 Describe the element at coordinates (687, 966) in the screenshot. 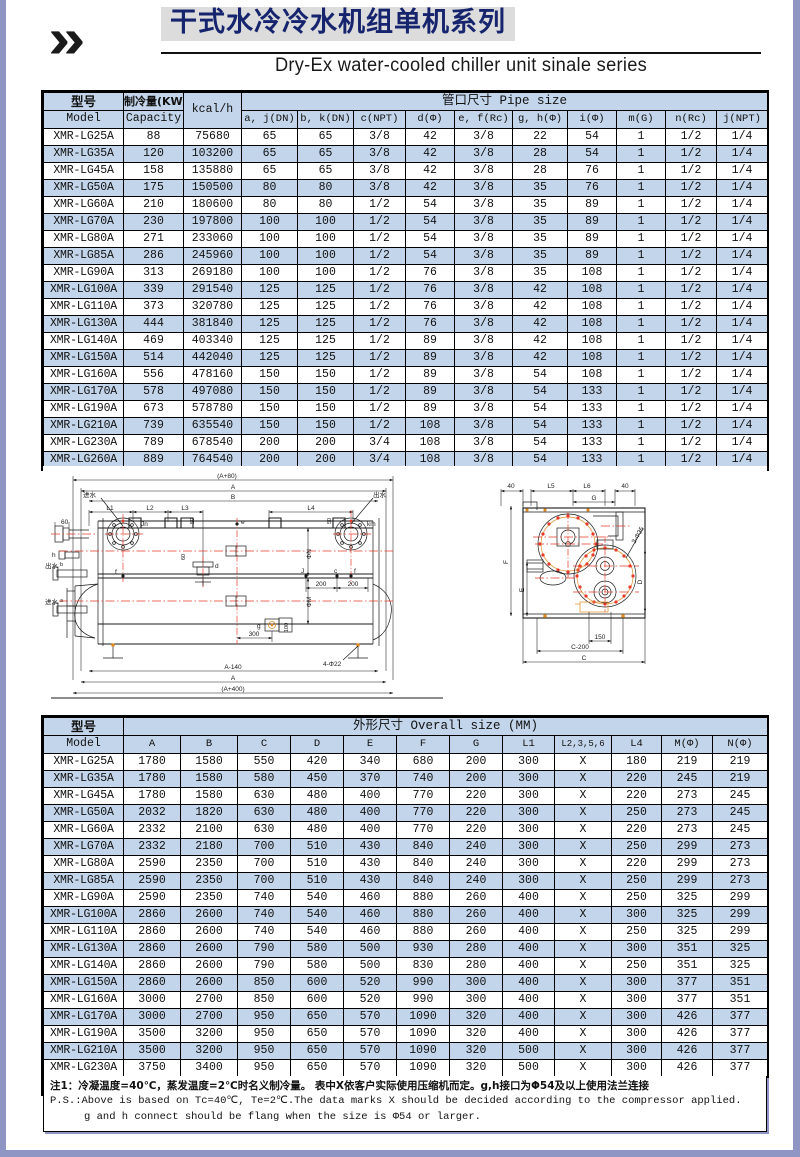

I see `table-cell: 351` at that location.